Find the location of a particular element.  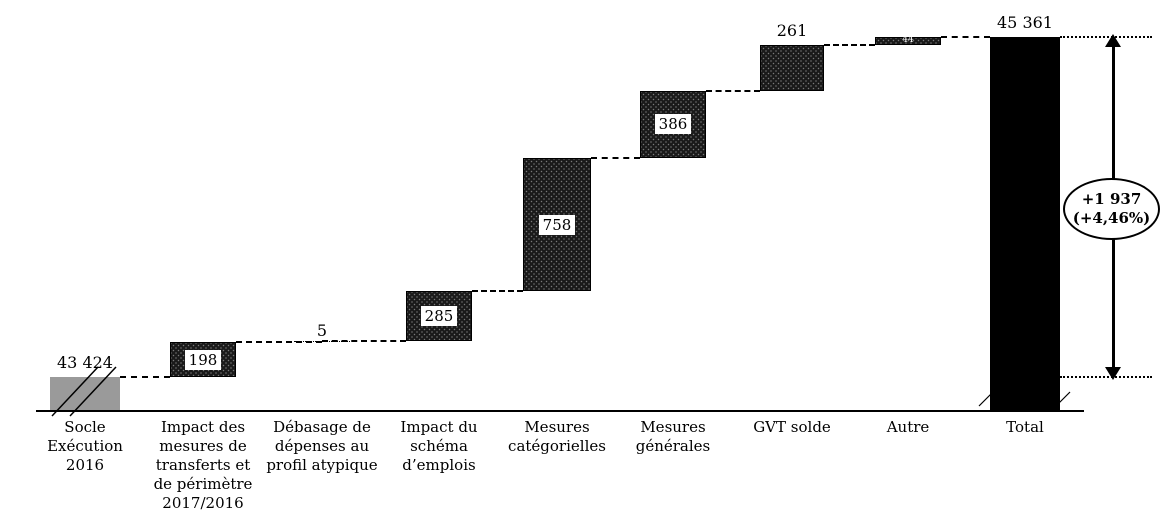

delta-percent: (+4,46%) is located at coordinates (1111, 218).